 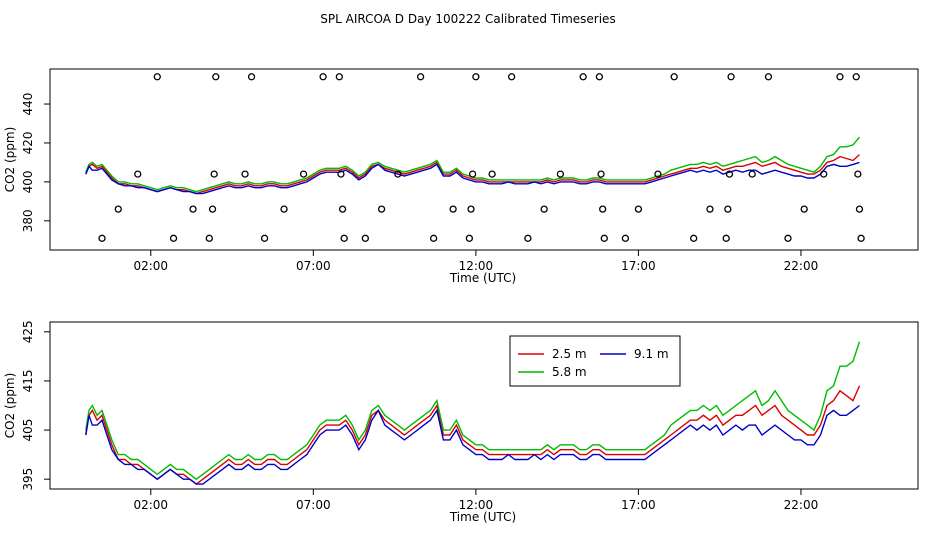 What do you see at coordinates (28, 220) in the screenshot?
I see `y-tick-label: 380` at bounding box center [28, 220].